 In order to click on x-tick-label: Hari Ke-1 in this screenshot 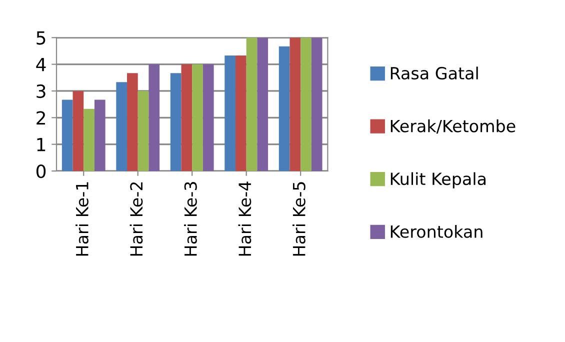, I will do `click(82, 219)`.